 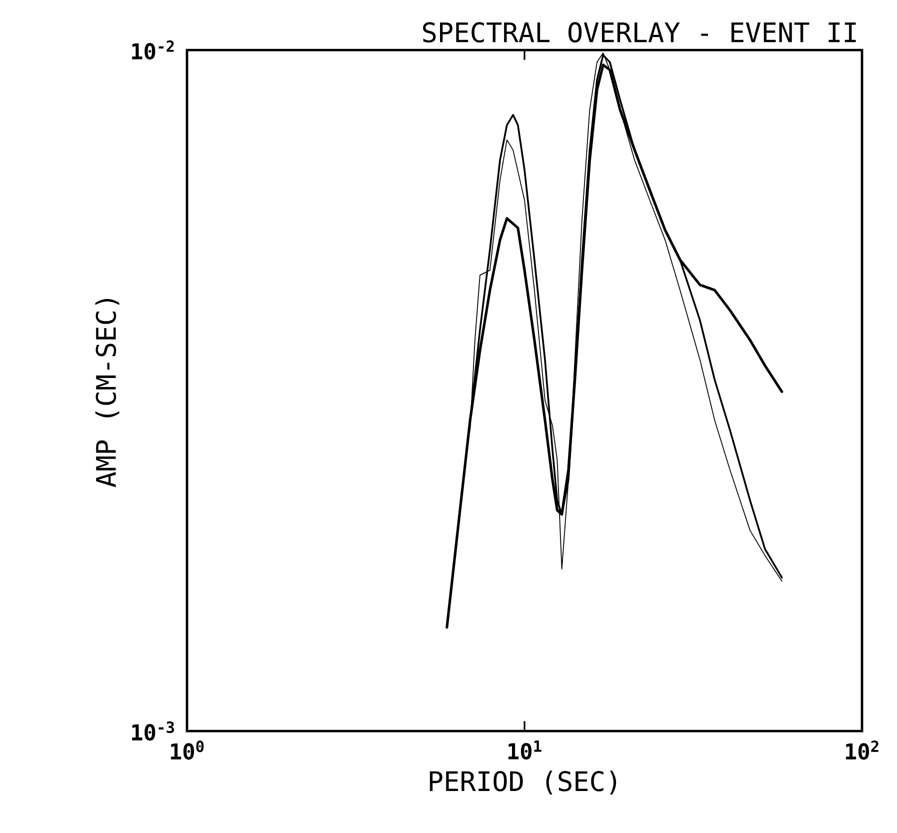 What do you see at coordinates (639, 32) in the screenshot?
I see `chart-title: SPECTRAL OVERLAY - EVENT II` at bounding box center [639, 32].